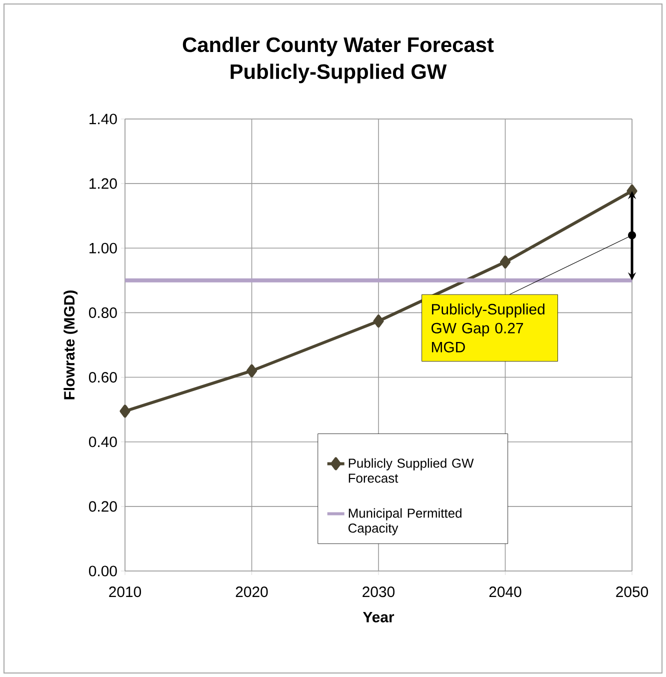  What do you see at coordinates (102, 571) in the screenshot?
I see `y-tick-label: 0.00` at bounding box center [102, 571].